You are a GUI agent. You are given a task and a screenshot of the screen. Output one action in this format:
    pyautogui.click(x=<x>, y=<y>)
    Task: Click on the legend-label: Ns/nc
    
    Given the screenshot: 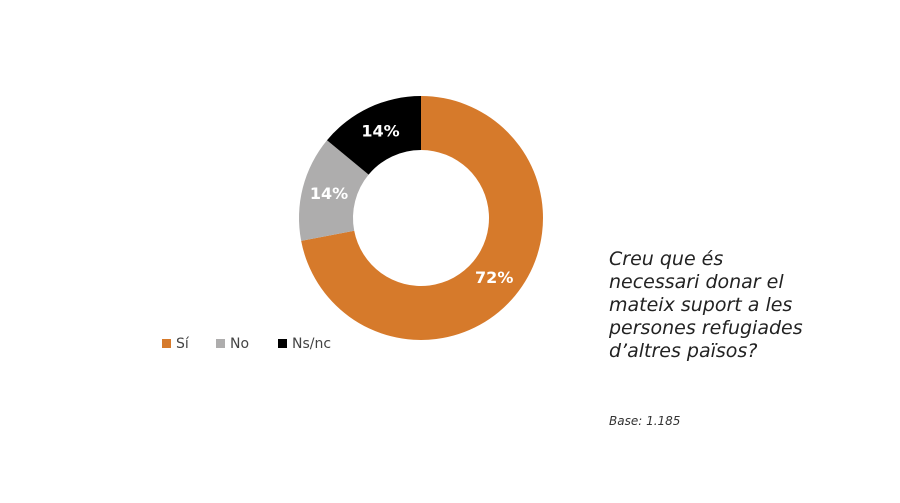 What is the action you would take?
    pyautogui.click(x=311, y=344)
    